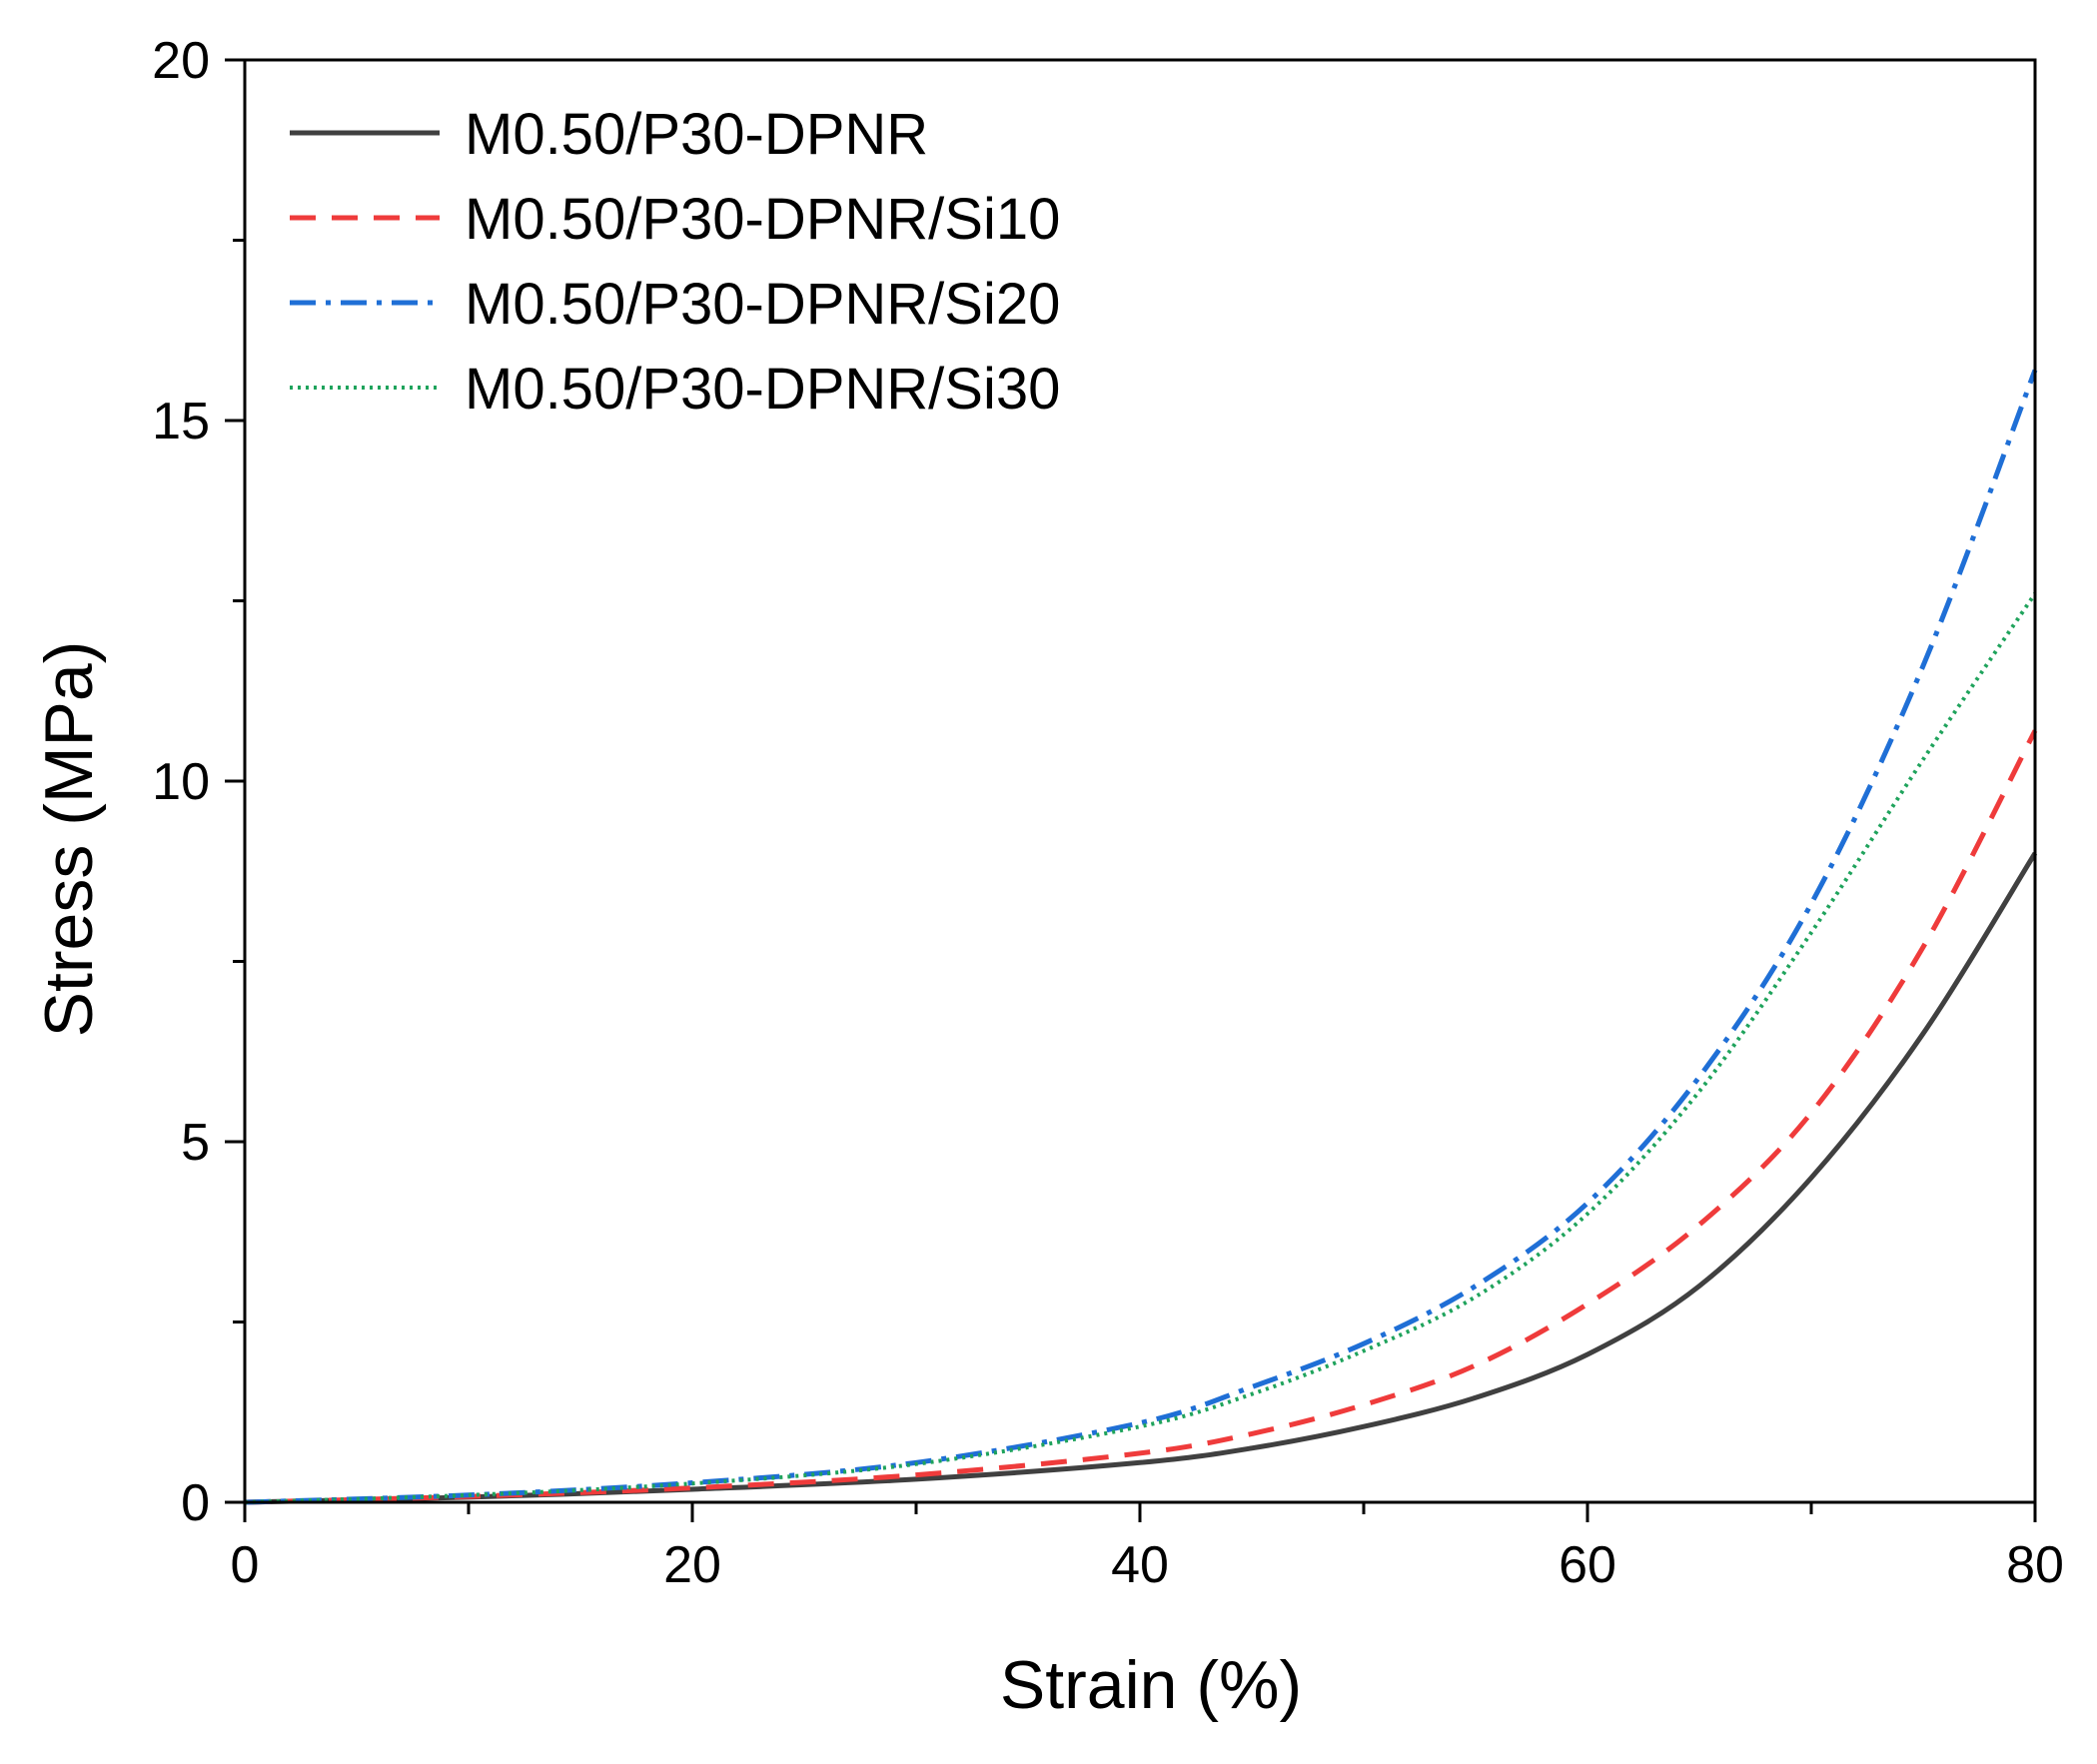  I want to click on legend-label-1: M0.50/P30-DPNR, so click(696, 134).